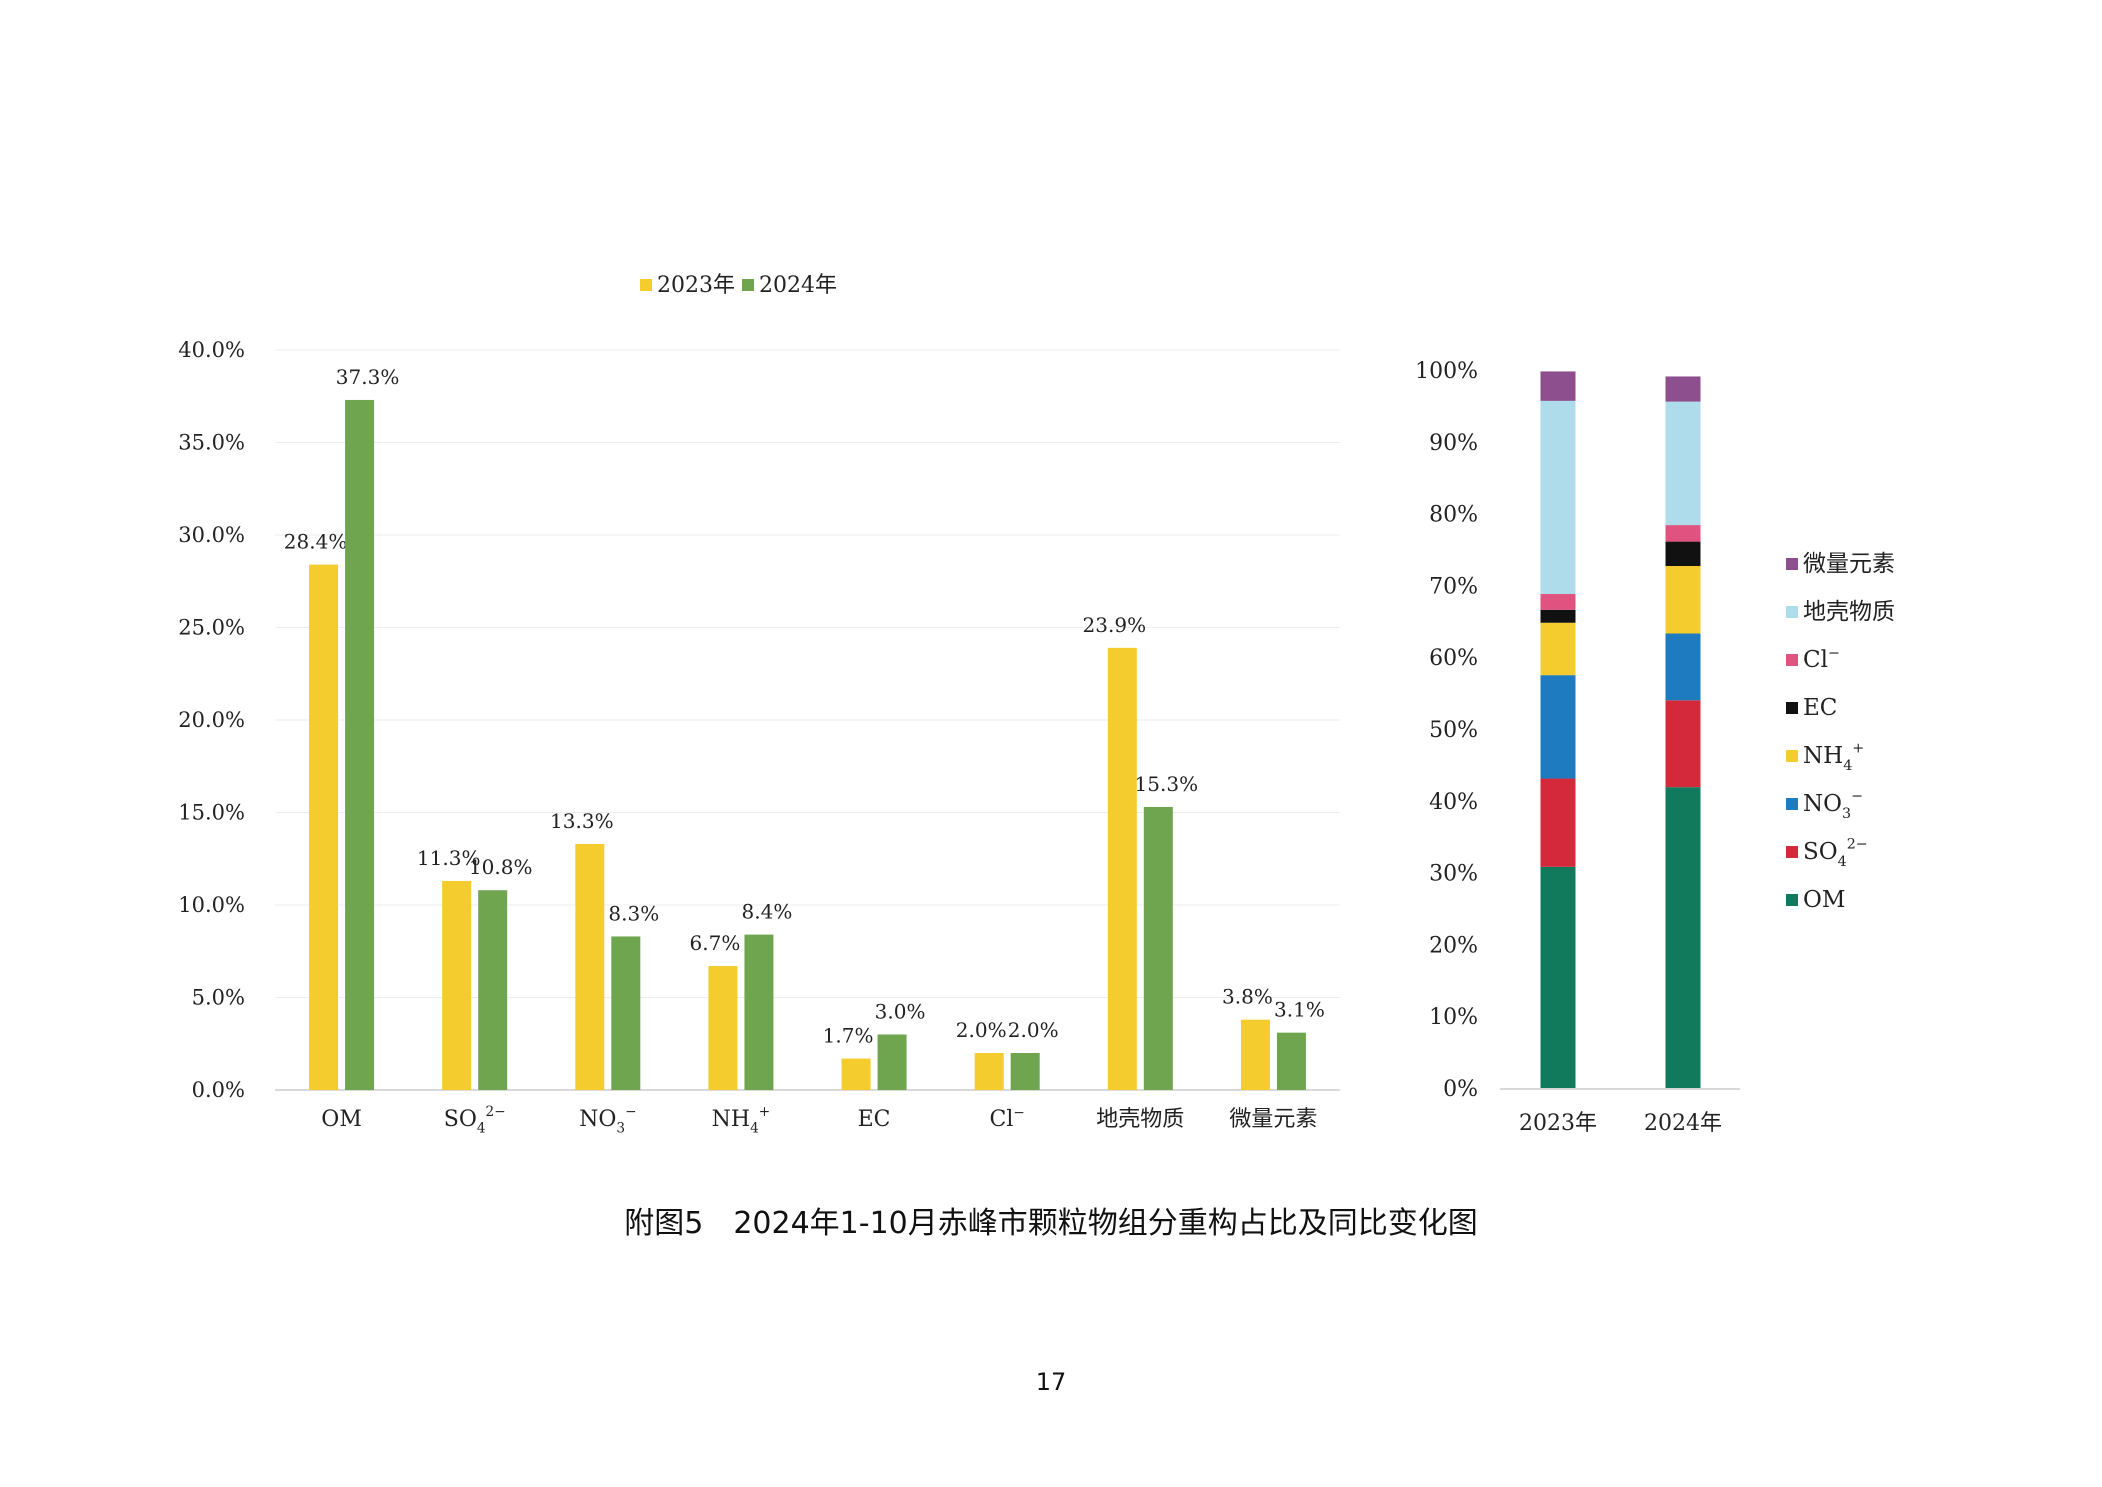  What do you see at coordinates (582, 821) in the screenshot?
I see `data-label: 13.3%` at bounding box center [582, 821].